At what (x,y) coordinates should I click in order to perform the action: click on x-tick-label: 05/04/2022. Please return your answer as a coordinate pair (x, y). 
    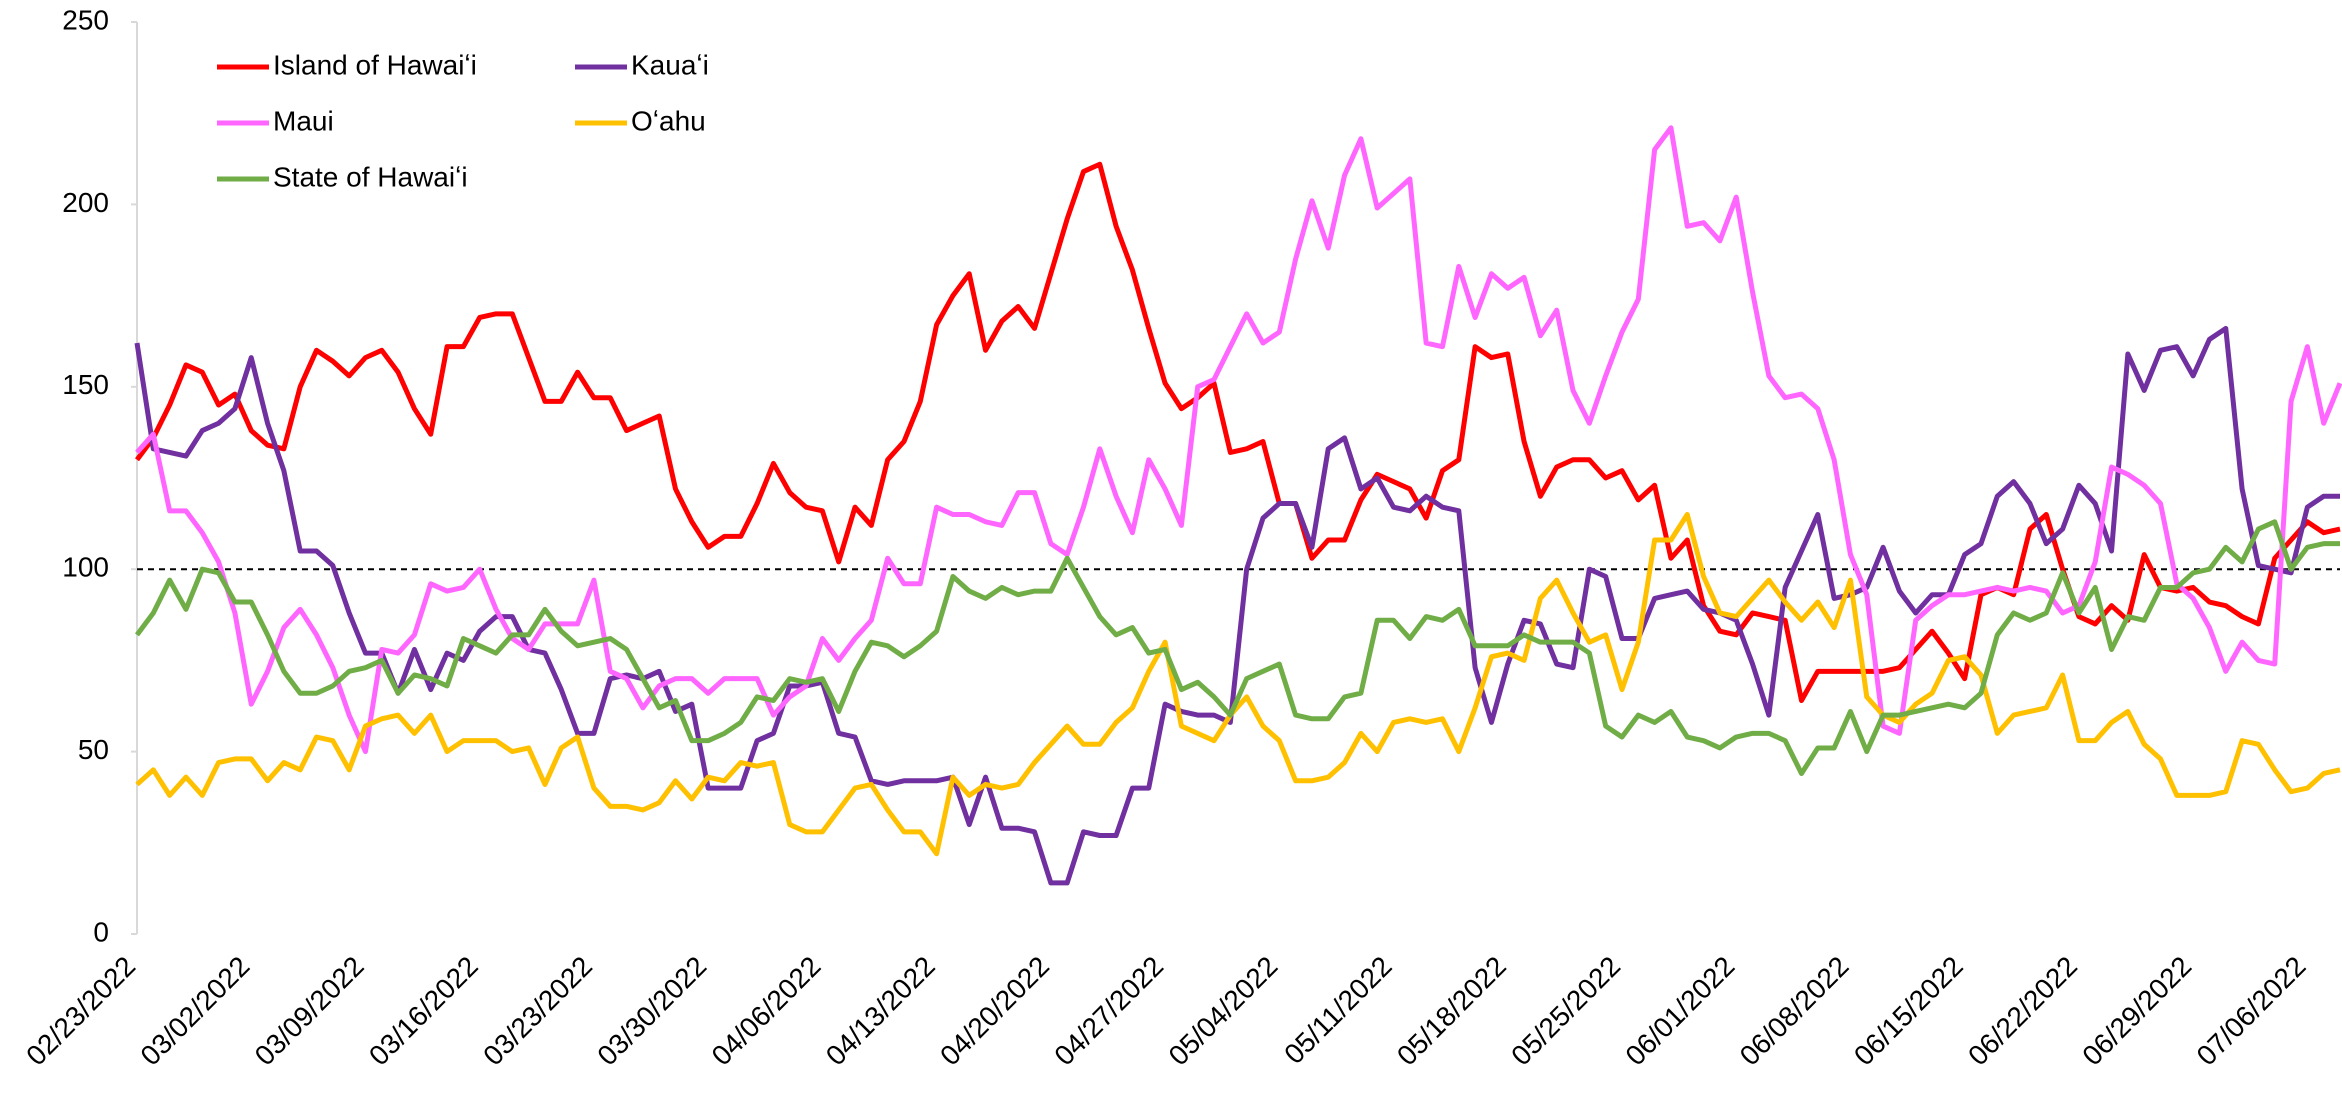
    Looking at the image, I should click on (1223, 1010).